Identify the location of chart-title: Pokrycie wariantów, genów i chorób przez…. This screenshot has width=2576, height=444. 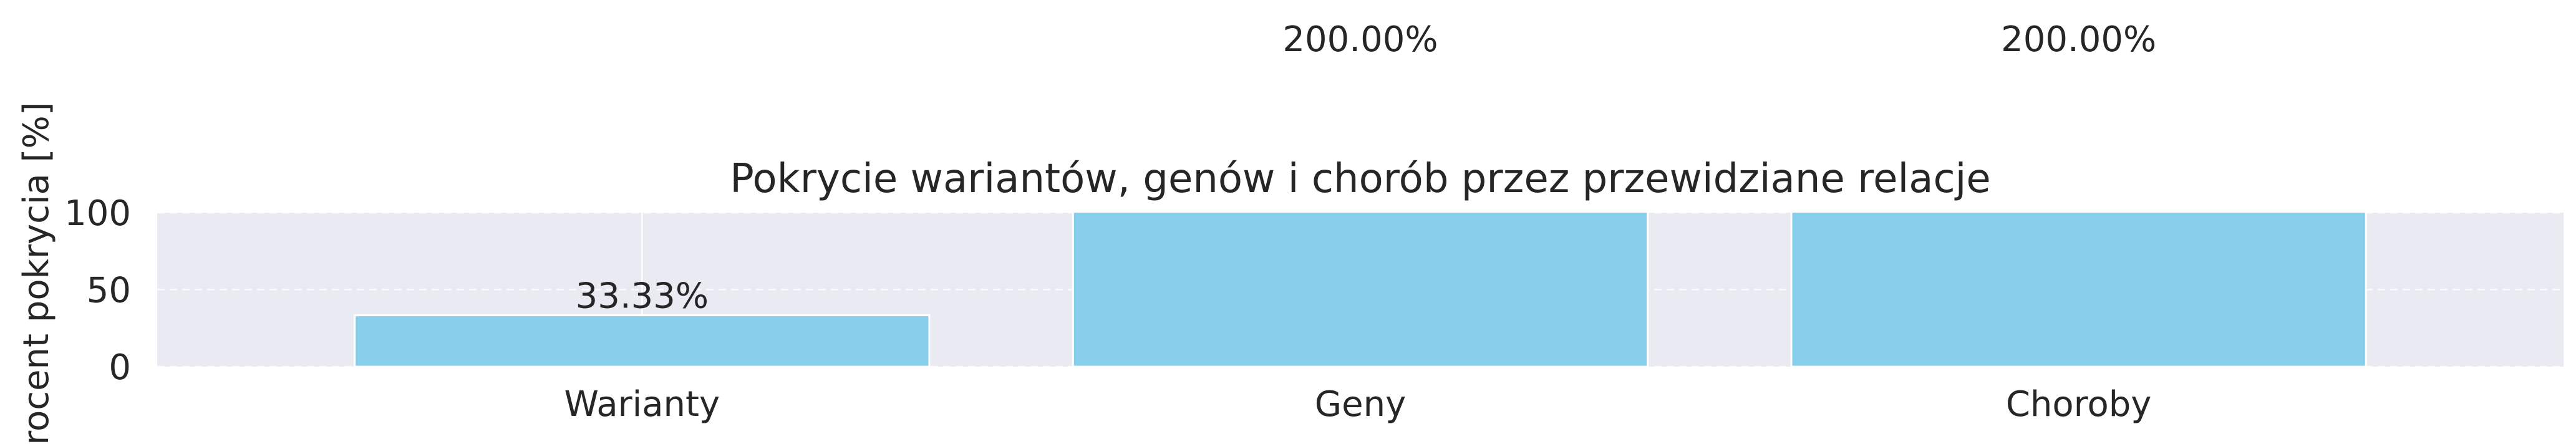
(1360, 179).